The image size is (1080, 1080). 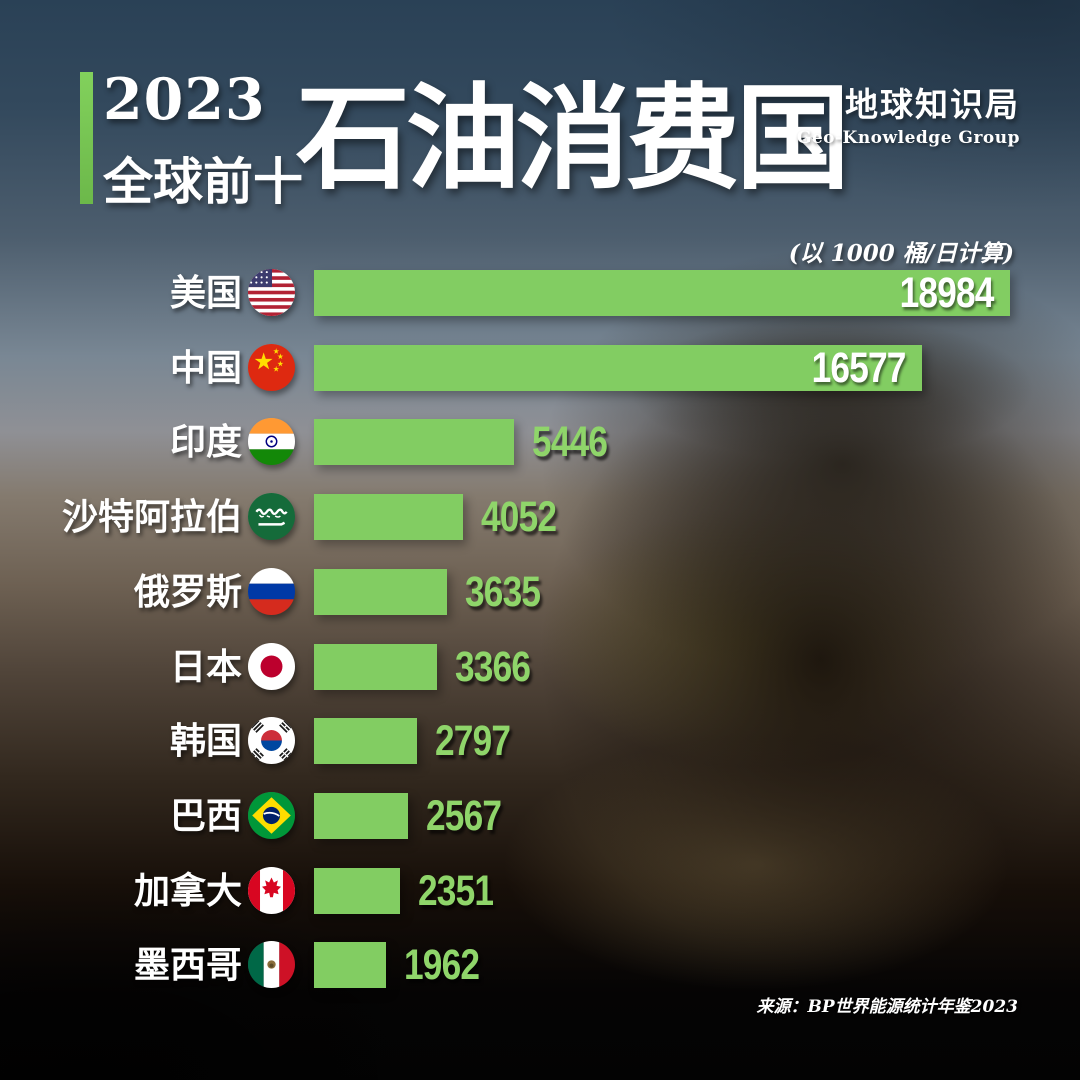 What do you see at coordinates (151, 517) in the screenshot?
I see `country-label: 沙特阿拉伯` at bounding box center [151, 517].